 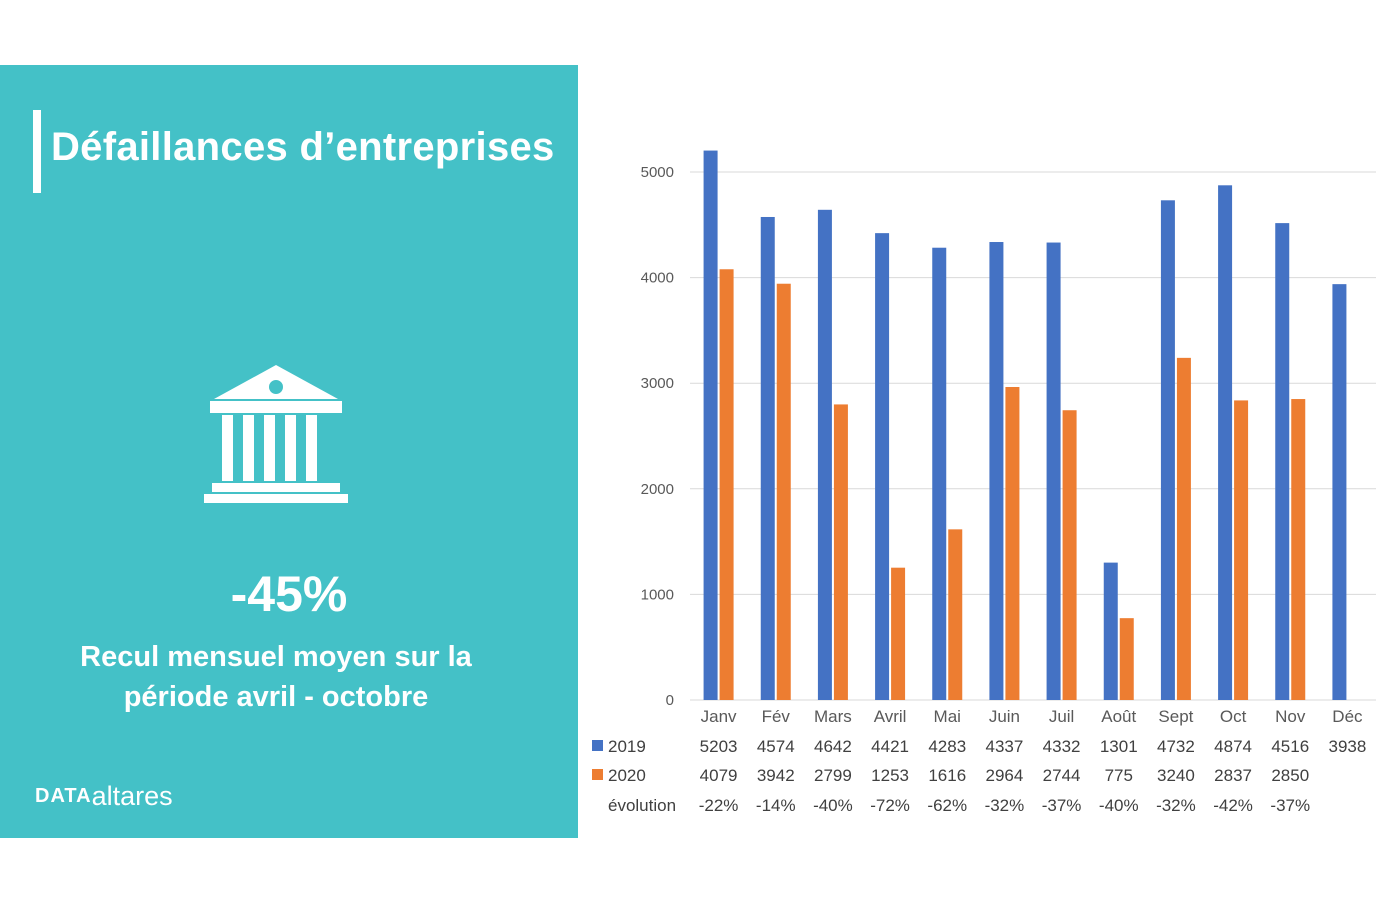 What do you see at coordinates (657, 172) in the screenshot?
I see `y-tick-label: 5000` at bounding box center [657, 172].